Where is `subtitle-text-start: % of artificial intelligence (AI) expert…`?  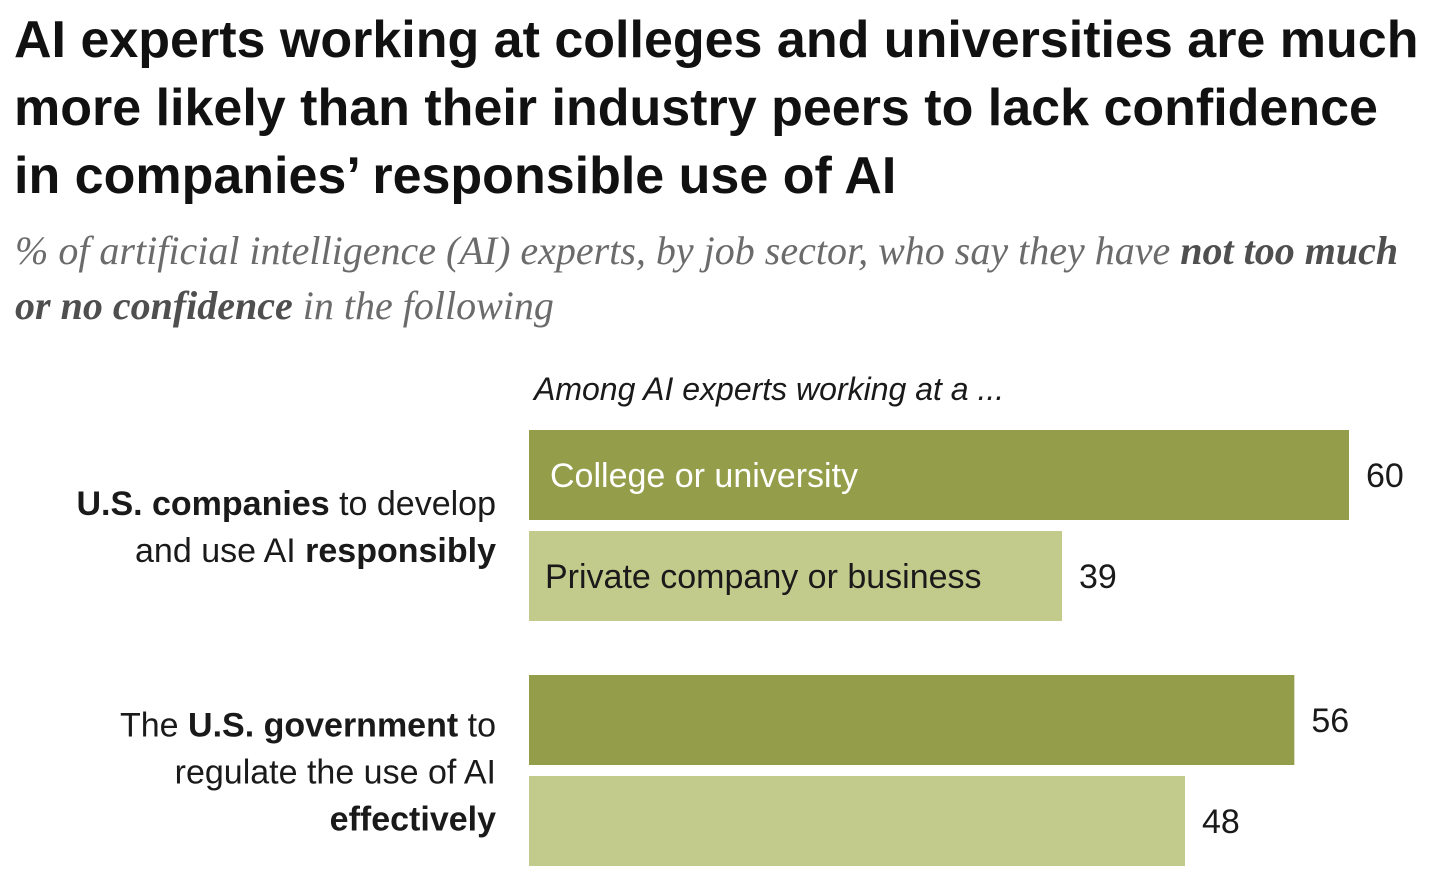 subtitle-text-start: % of artificial intelligence (AI) expert… is located at coordinates (598, 250).